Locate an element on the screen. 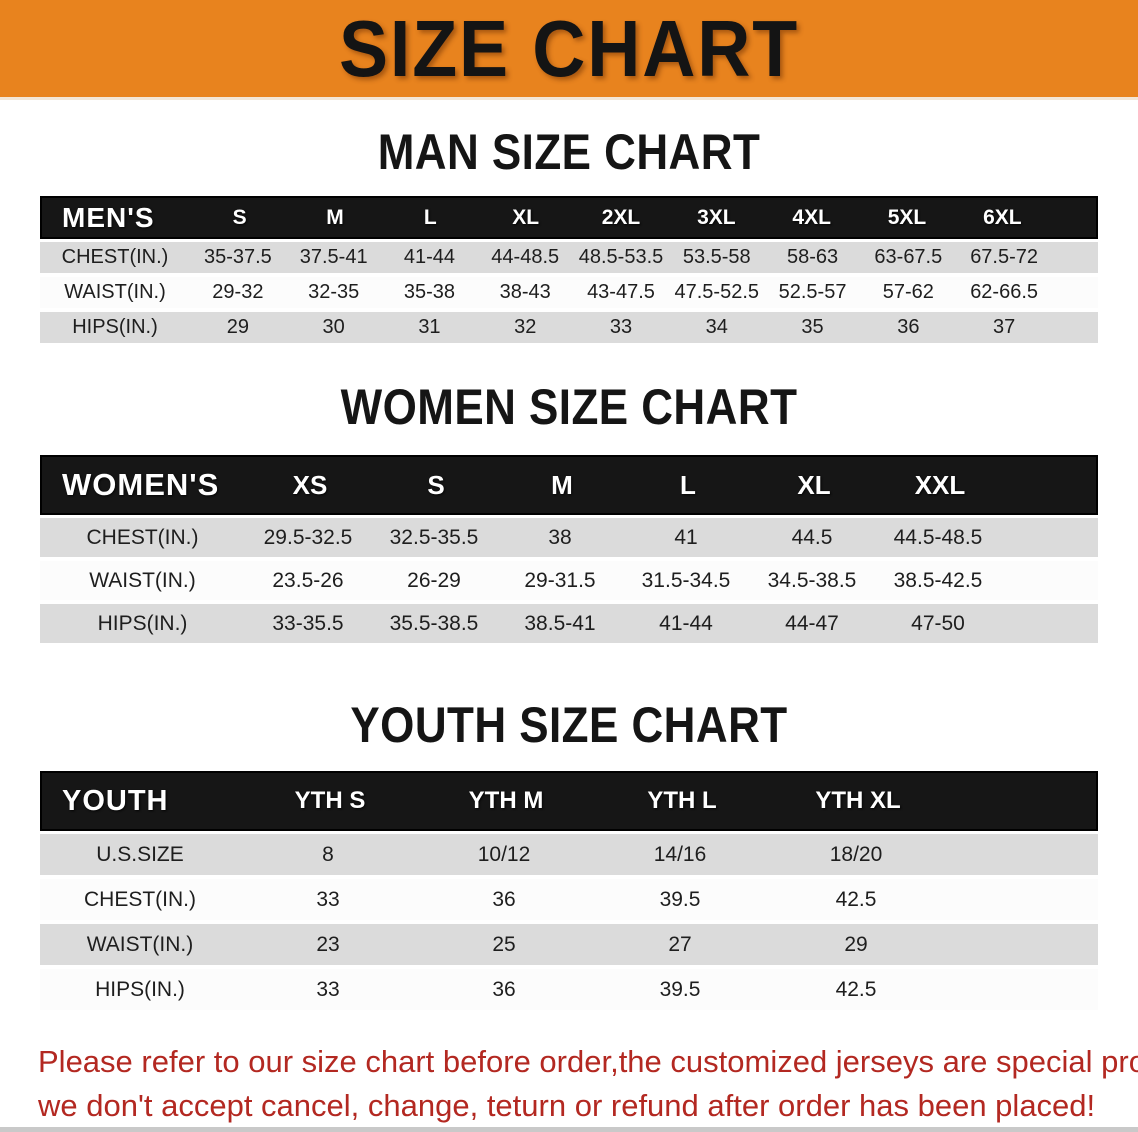 Image resolution: width=1138 pixels, height=1132 pixels. measurement-value: 52.5-57 is located at coordinates (812, 292).